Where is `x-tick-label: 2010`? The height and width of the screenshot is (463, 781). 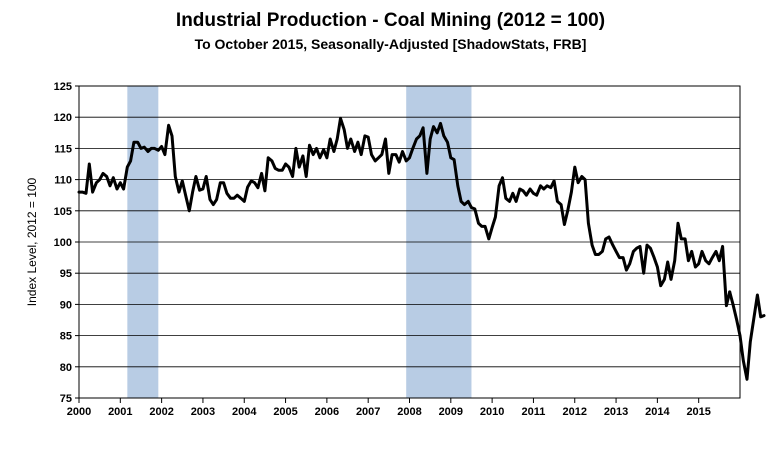 x-tick-label: 2010 is located at coordinates (492, 412).